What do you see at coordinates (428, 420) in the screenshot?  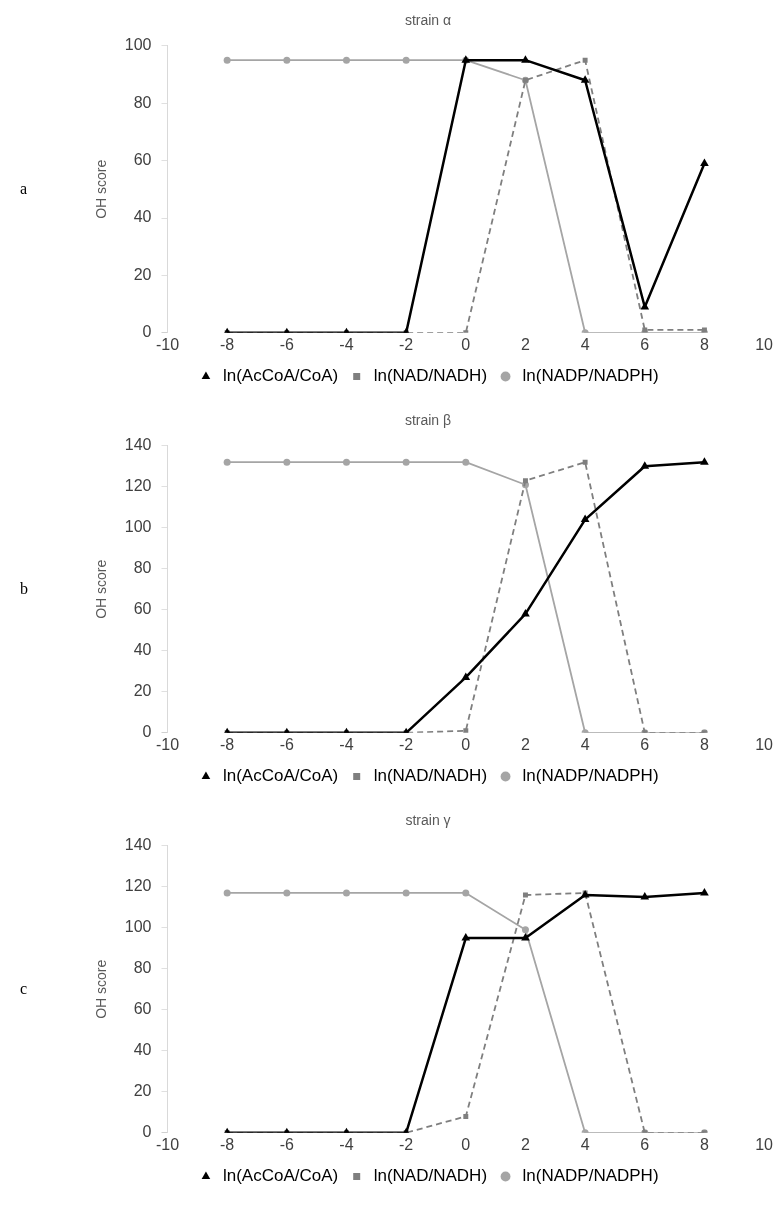 I see `chart-title: strain β` at bounding box center [428, 420].